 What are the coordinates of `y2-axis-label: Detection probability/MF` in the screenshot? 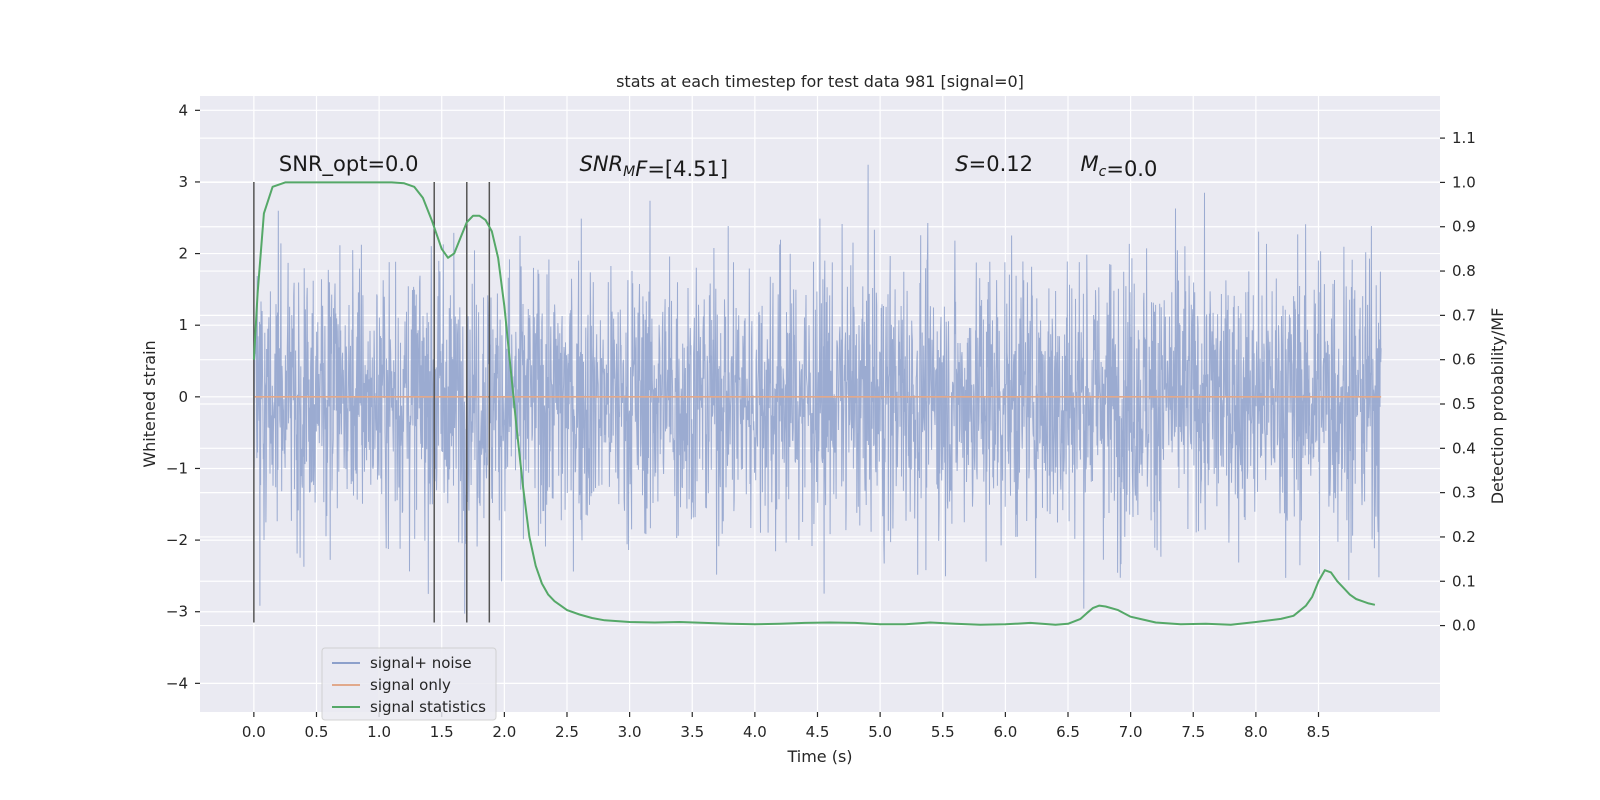 It's located at (1497, 406).